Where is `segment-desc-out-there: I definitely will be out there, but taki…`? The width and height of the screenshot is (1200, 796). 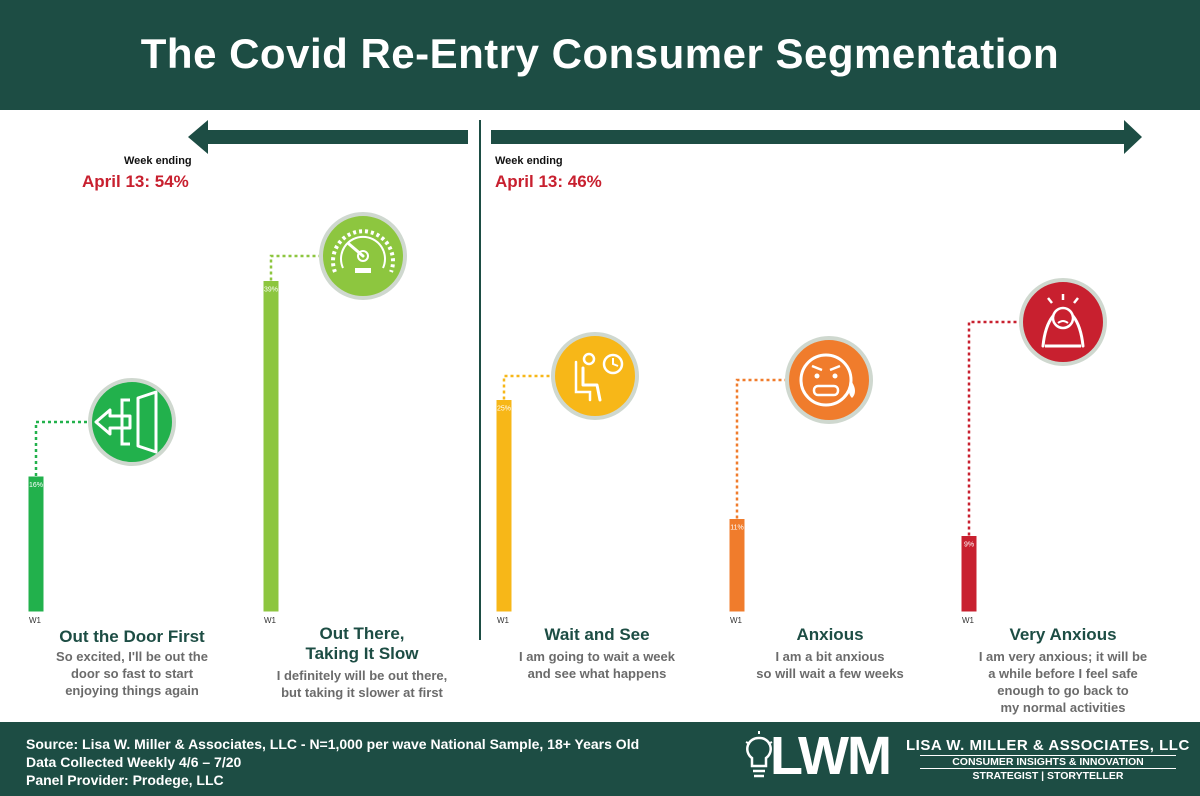 segment-desc-out-there: I definitely will be out there, but taki… is located at coordinates (362, 684).